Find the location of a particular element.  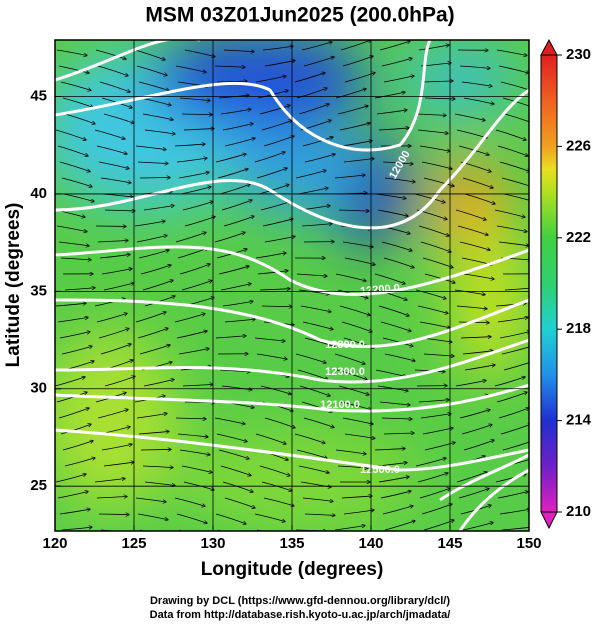

x-axis-label: Longitude (degrees) is located at coordinates (292, 569).